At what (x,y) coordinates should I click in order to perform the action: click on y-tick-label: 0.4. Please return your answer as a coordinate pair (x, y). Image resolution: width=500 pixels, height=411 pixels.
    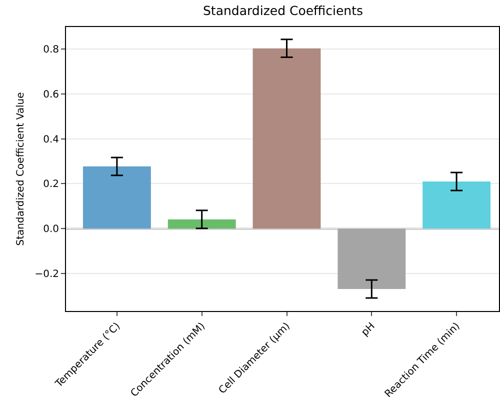
    Looking at the image, I should click on (51, 140).